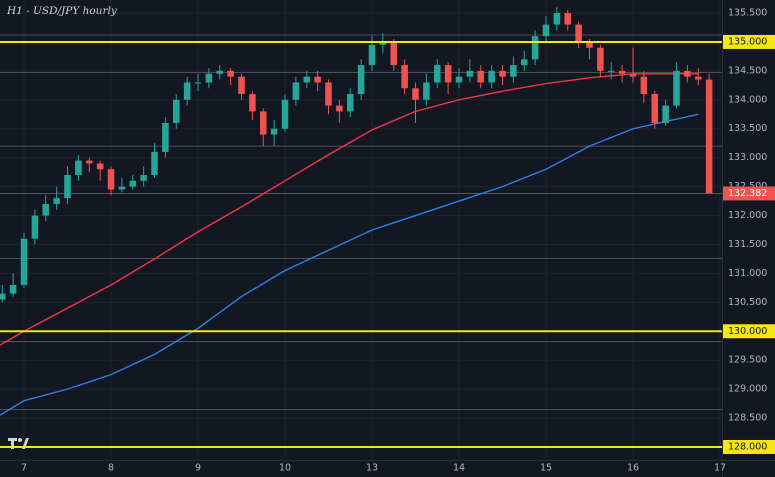  I want to click on last-price-label: 132.382, so click(747, 193).